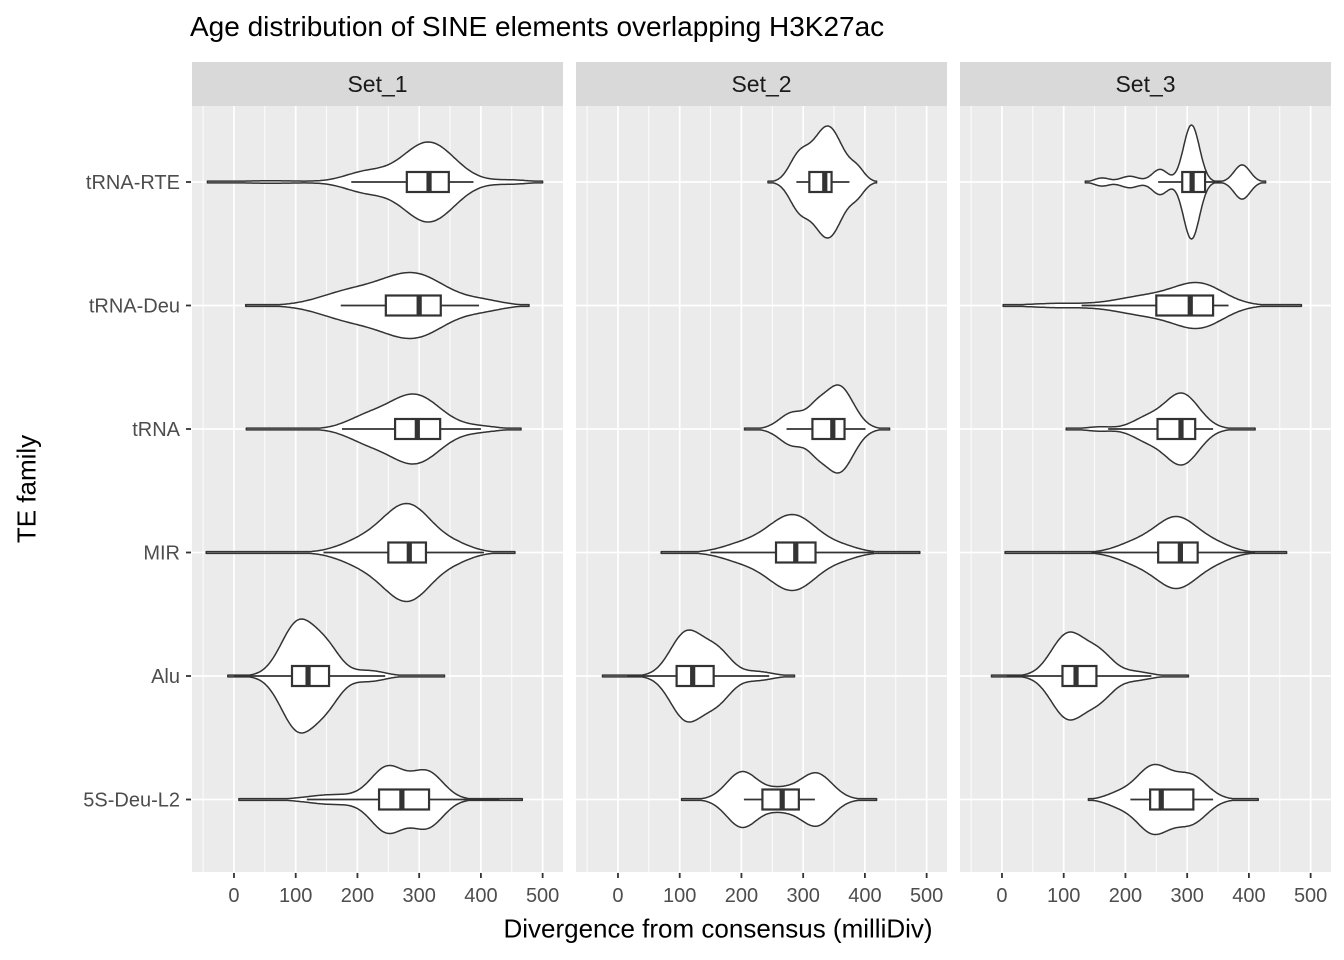 The height and width of the screenshot is (960, 1344). I want to click on violin-Set_1-Alu, so click(336, 676).